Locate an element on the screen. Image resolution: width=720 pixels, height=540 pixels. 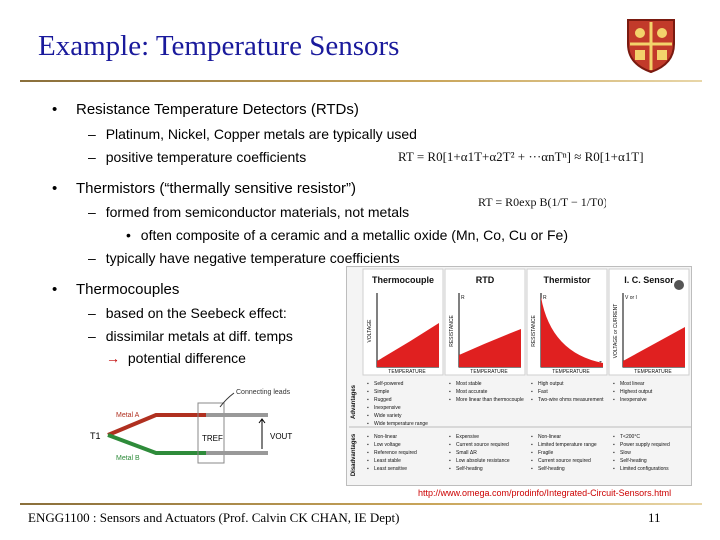
ic-sensor-icon is located at coordinates (679, 285).